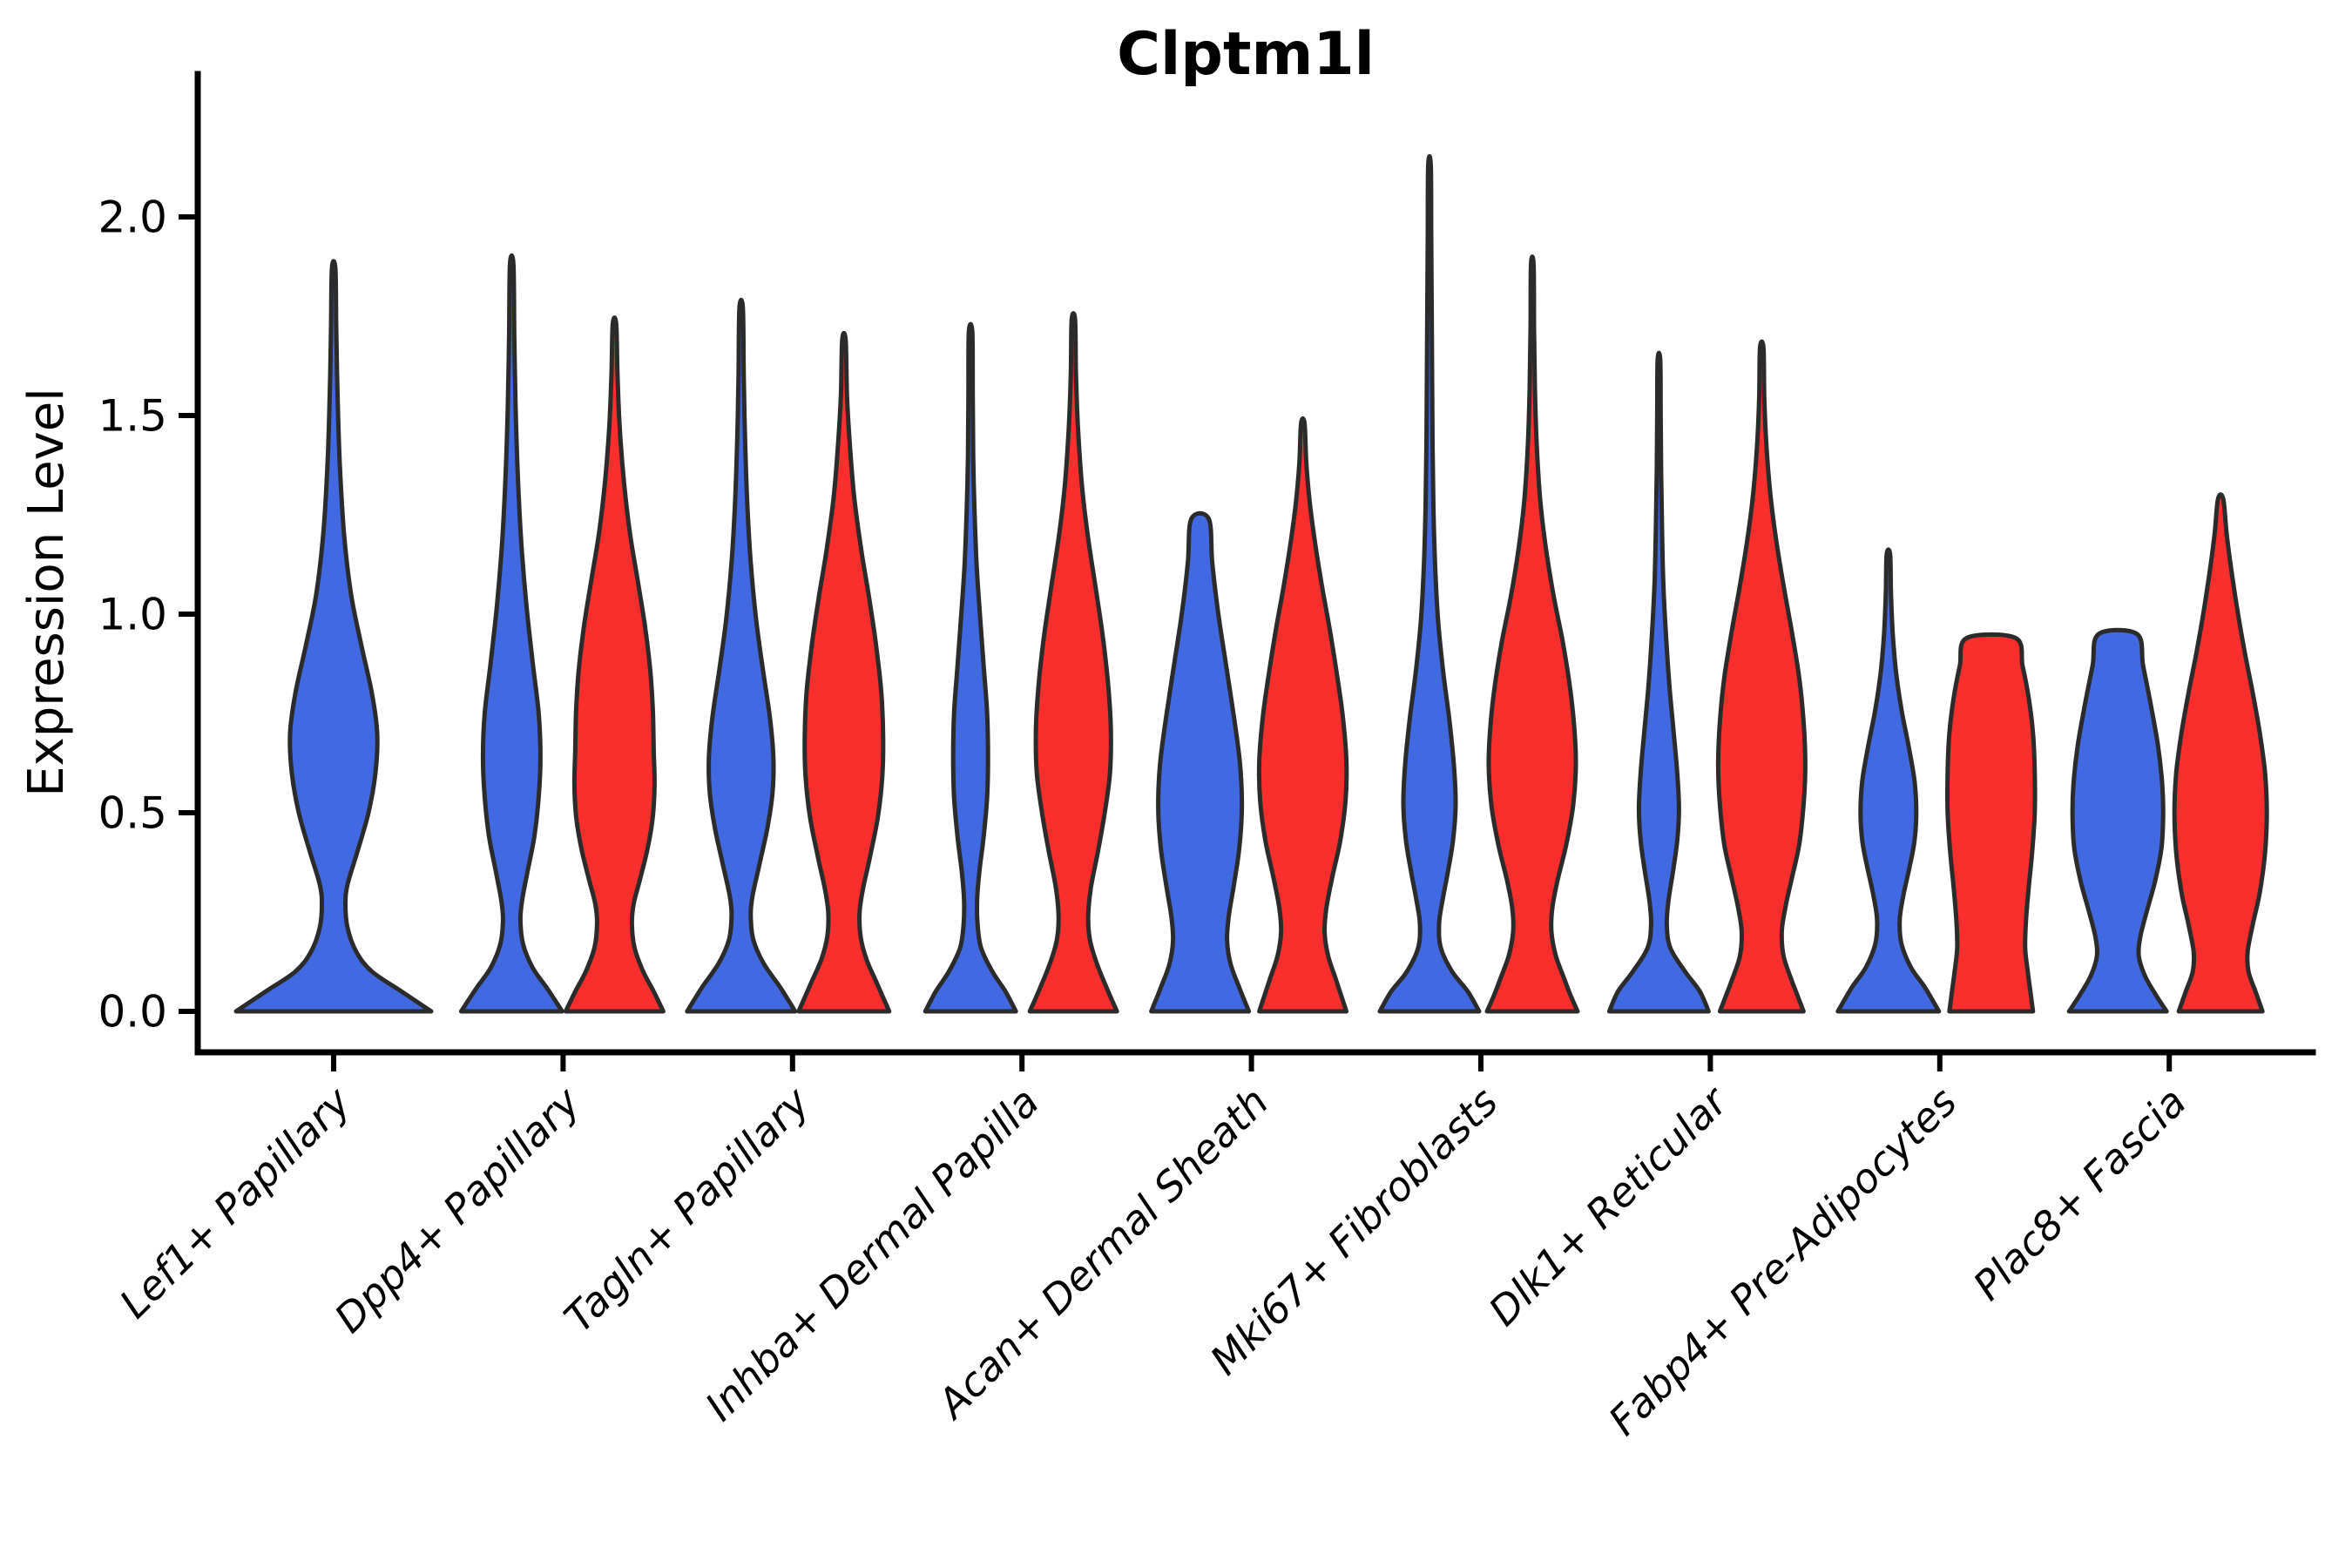 This screenshot has height=1568, width=2352. I want to click on y-tick-label: 1.5, so click(132, 416).